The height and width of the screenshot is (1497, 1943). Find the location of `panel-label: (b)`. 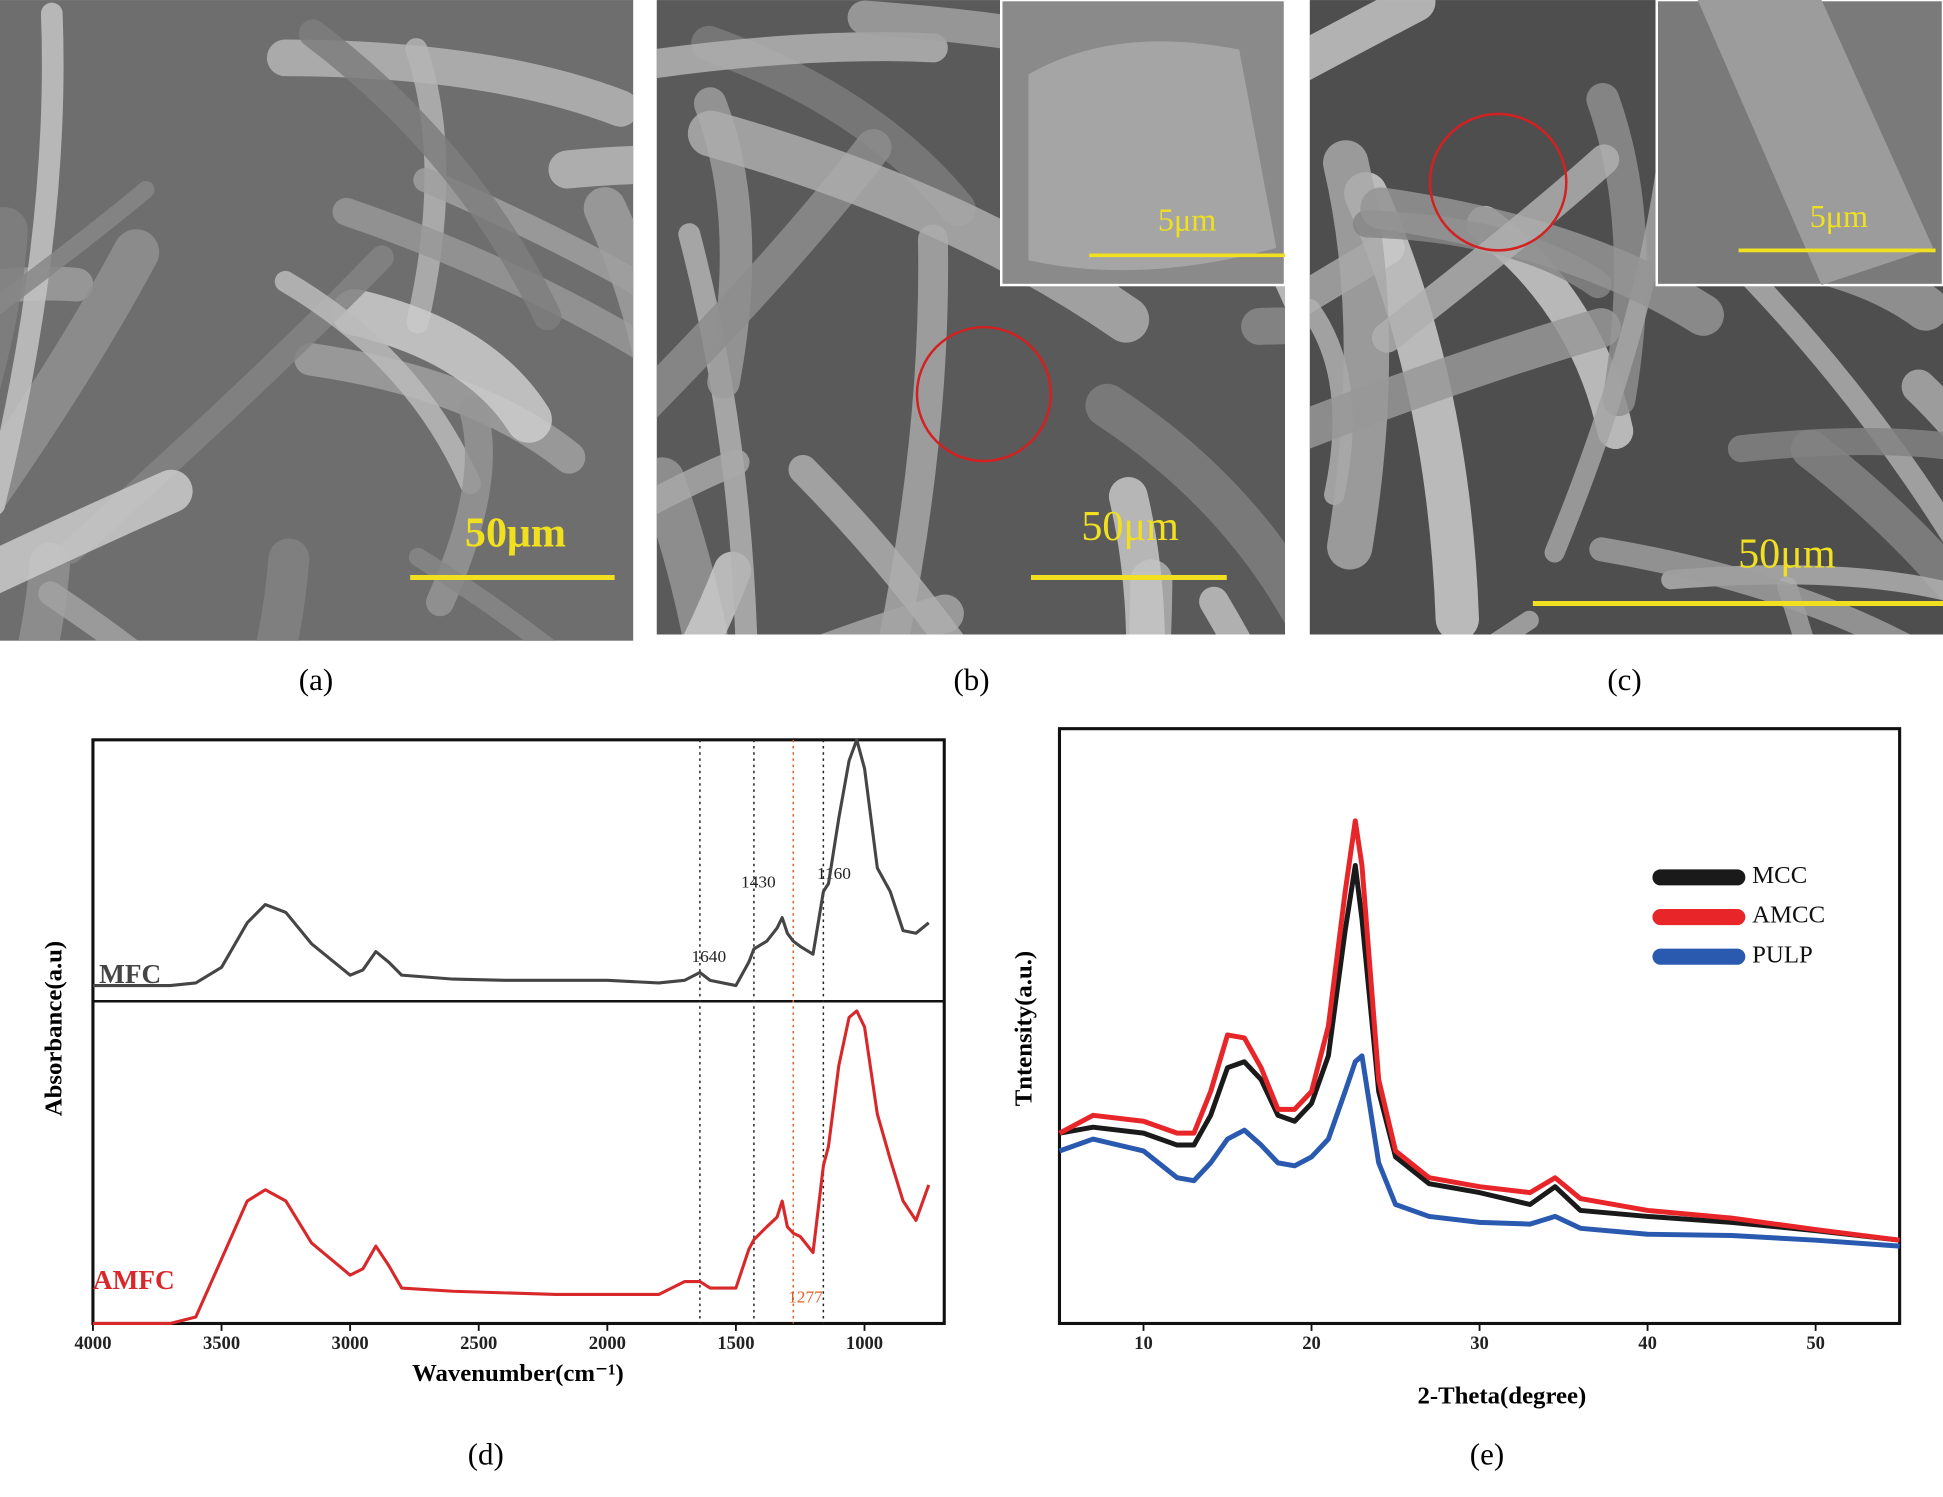

panel-label: (b) is located at coordinates (971, 679).